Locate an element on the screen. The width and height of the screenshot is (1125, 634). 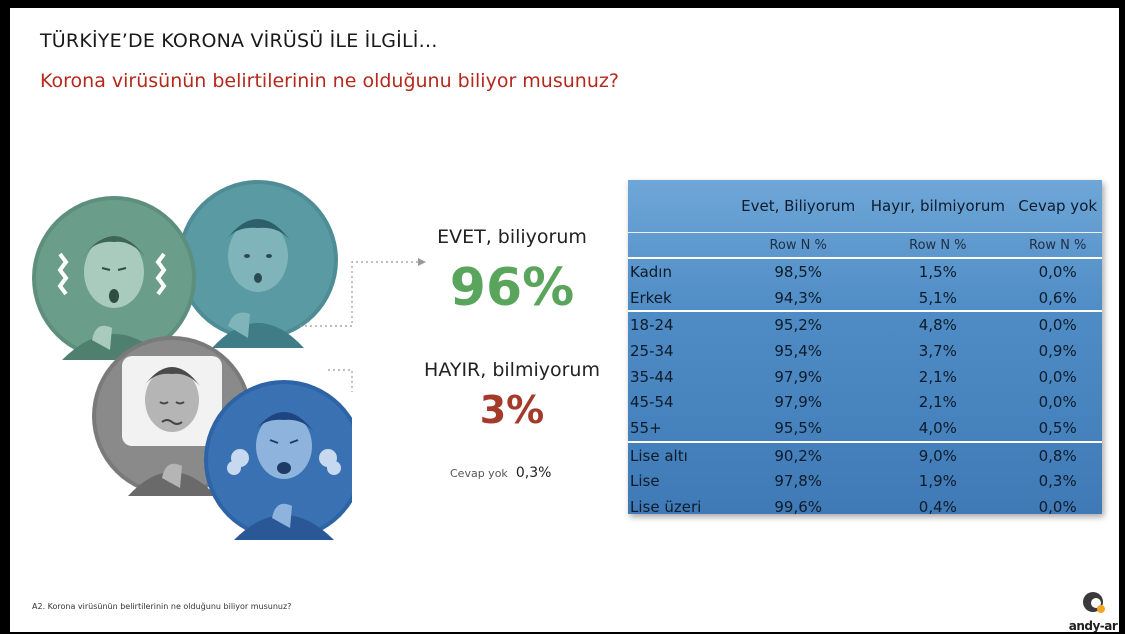
person-headache-icon is located at coordinates (114, 278).